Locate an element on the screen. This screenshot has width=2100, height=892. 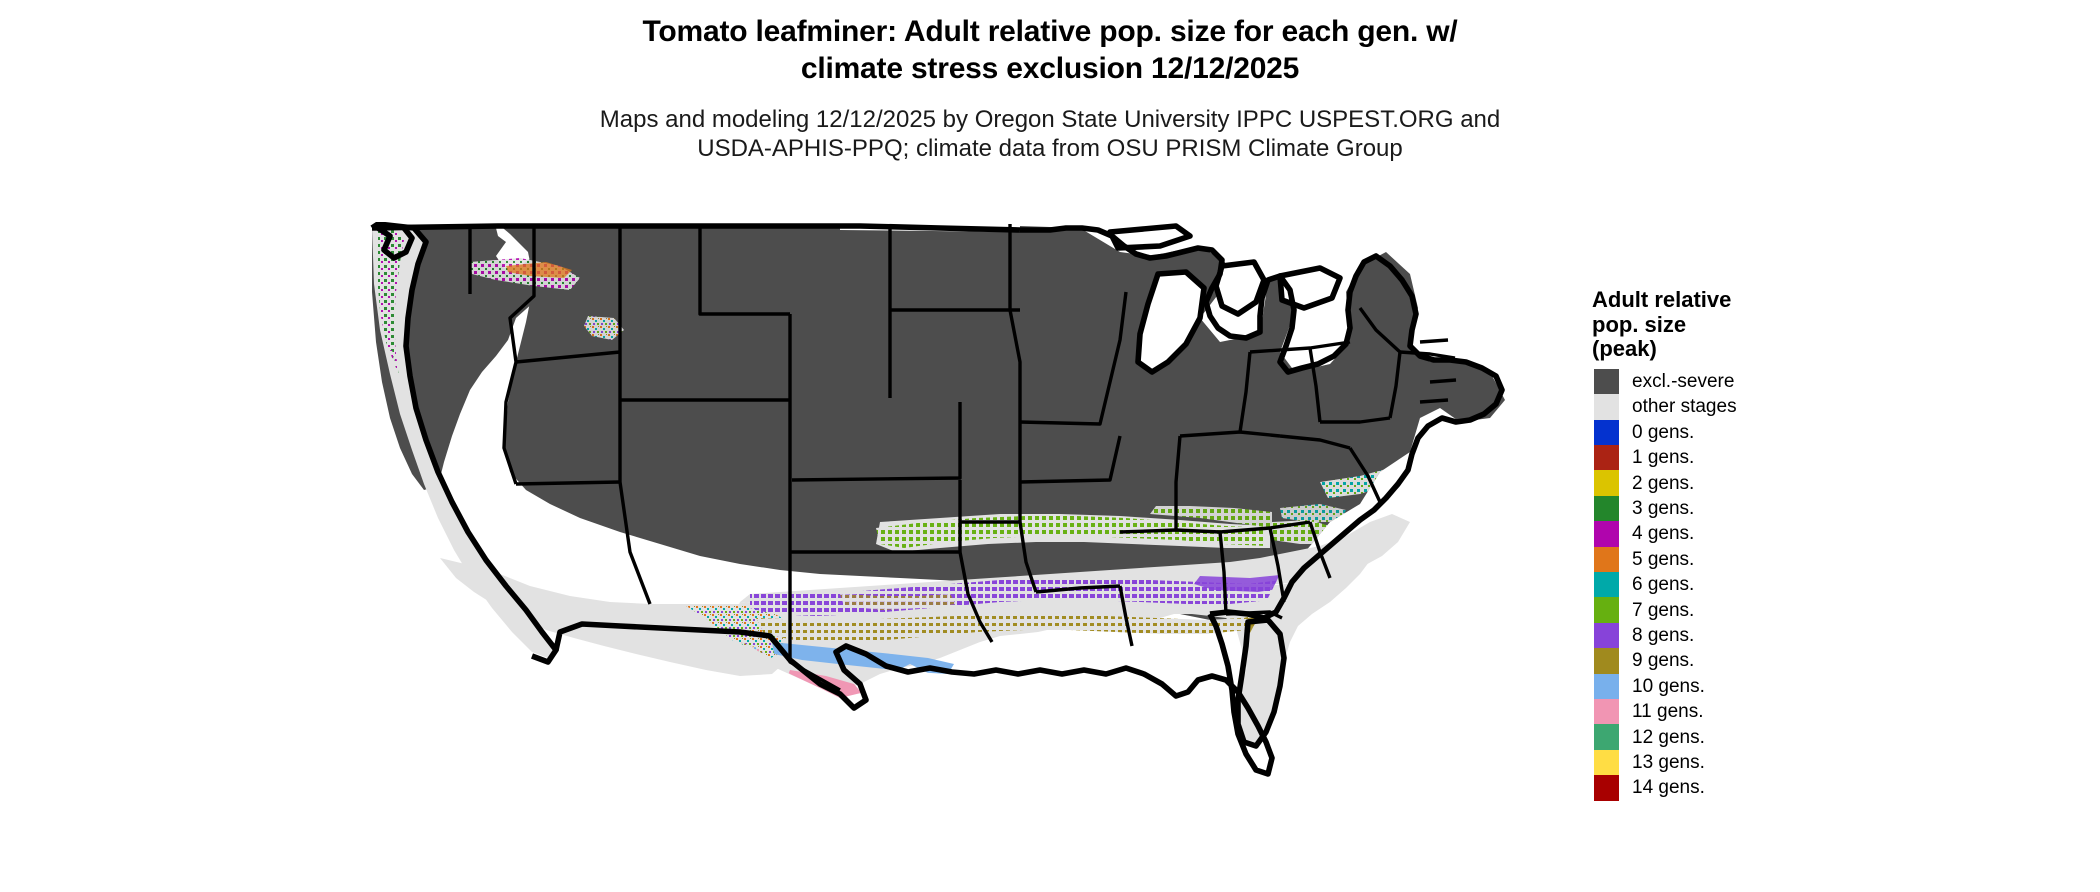
legend-title-line-3: (peak) is located at coordinates (1624, 349).